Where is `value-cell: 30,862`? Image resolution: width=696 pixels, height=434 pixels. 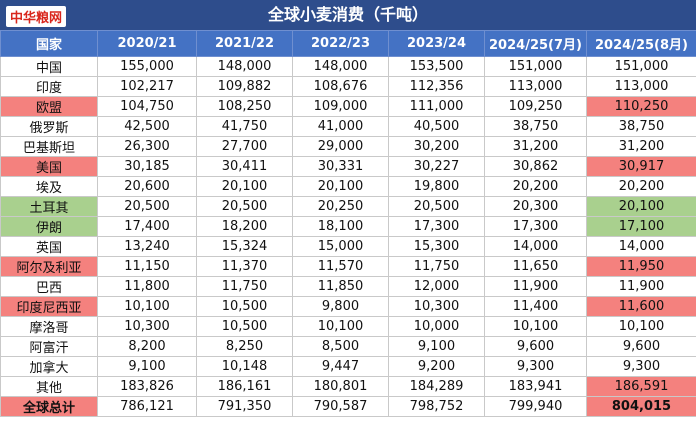
value-cell: 30,862 is located at coordinates (535, 166).